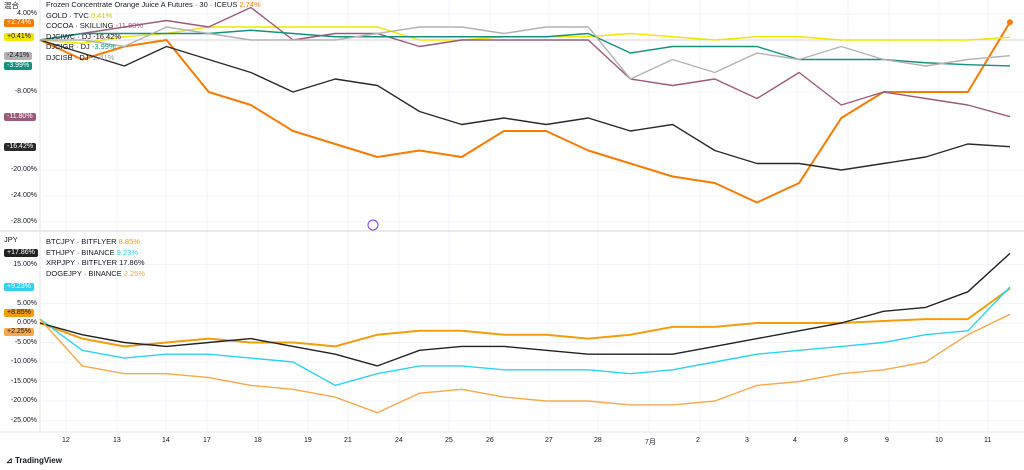 Image resolution: width=1024 pixels, height=470 pixels. Describe the element at coordinates (96, 273) in the screenshot. I see `legend-item: DOGEJPY · BINANCE 2.25%` at that location.